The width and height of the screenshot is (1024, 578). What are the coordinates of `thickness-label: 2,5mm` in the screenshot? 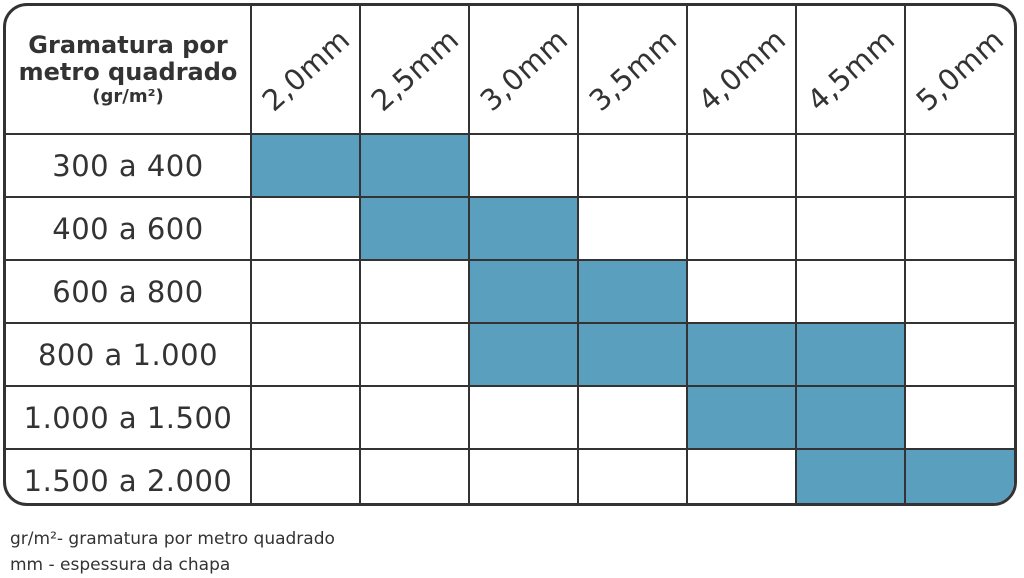 It's located at (414, 69).